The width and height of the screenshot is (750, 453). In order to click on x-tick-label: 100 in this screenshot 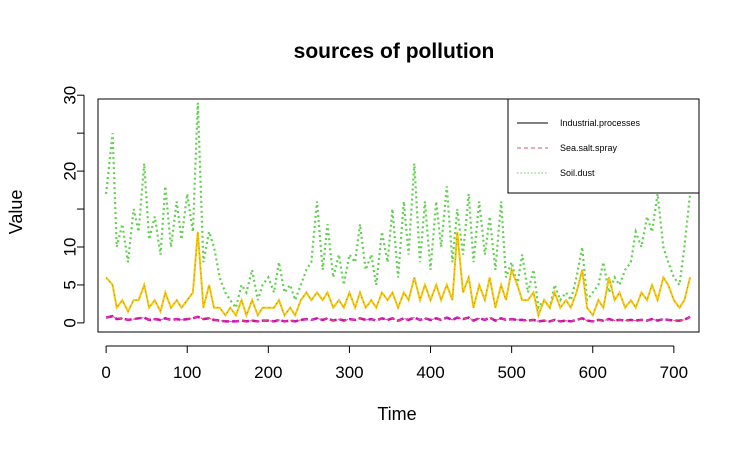, I will do `click(187, 372)`.